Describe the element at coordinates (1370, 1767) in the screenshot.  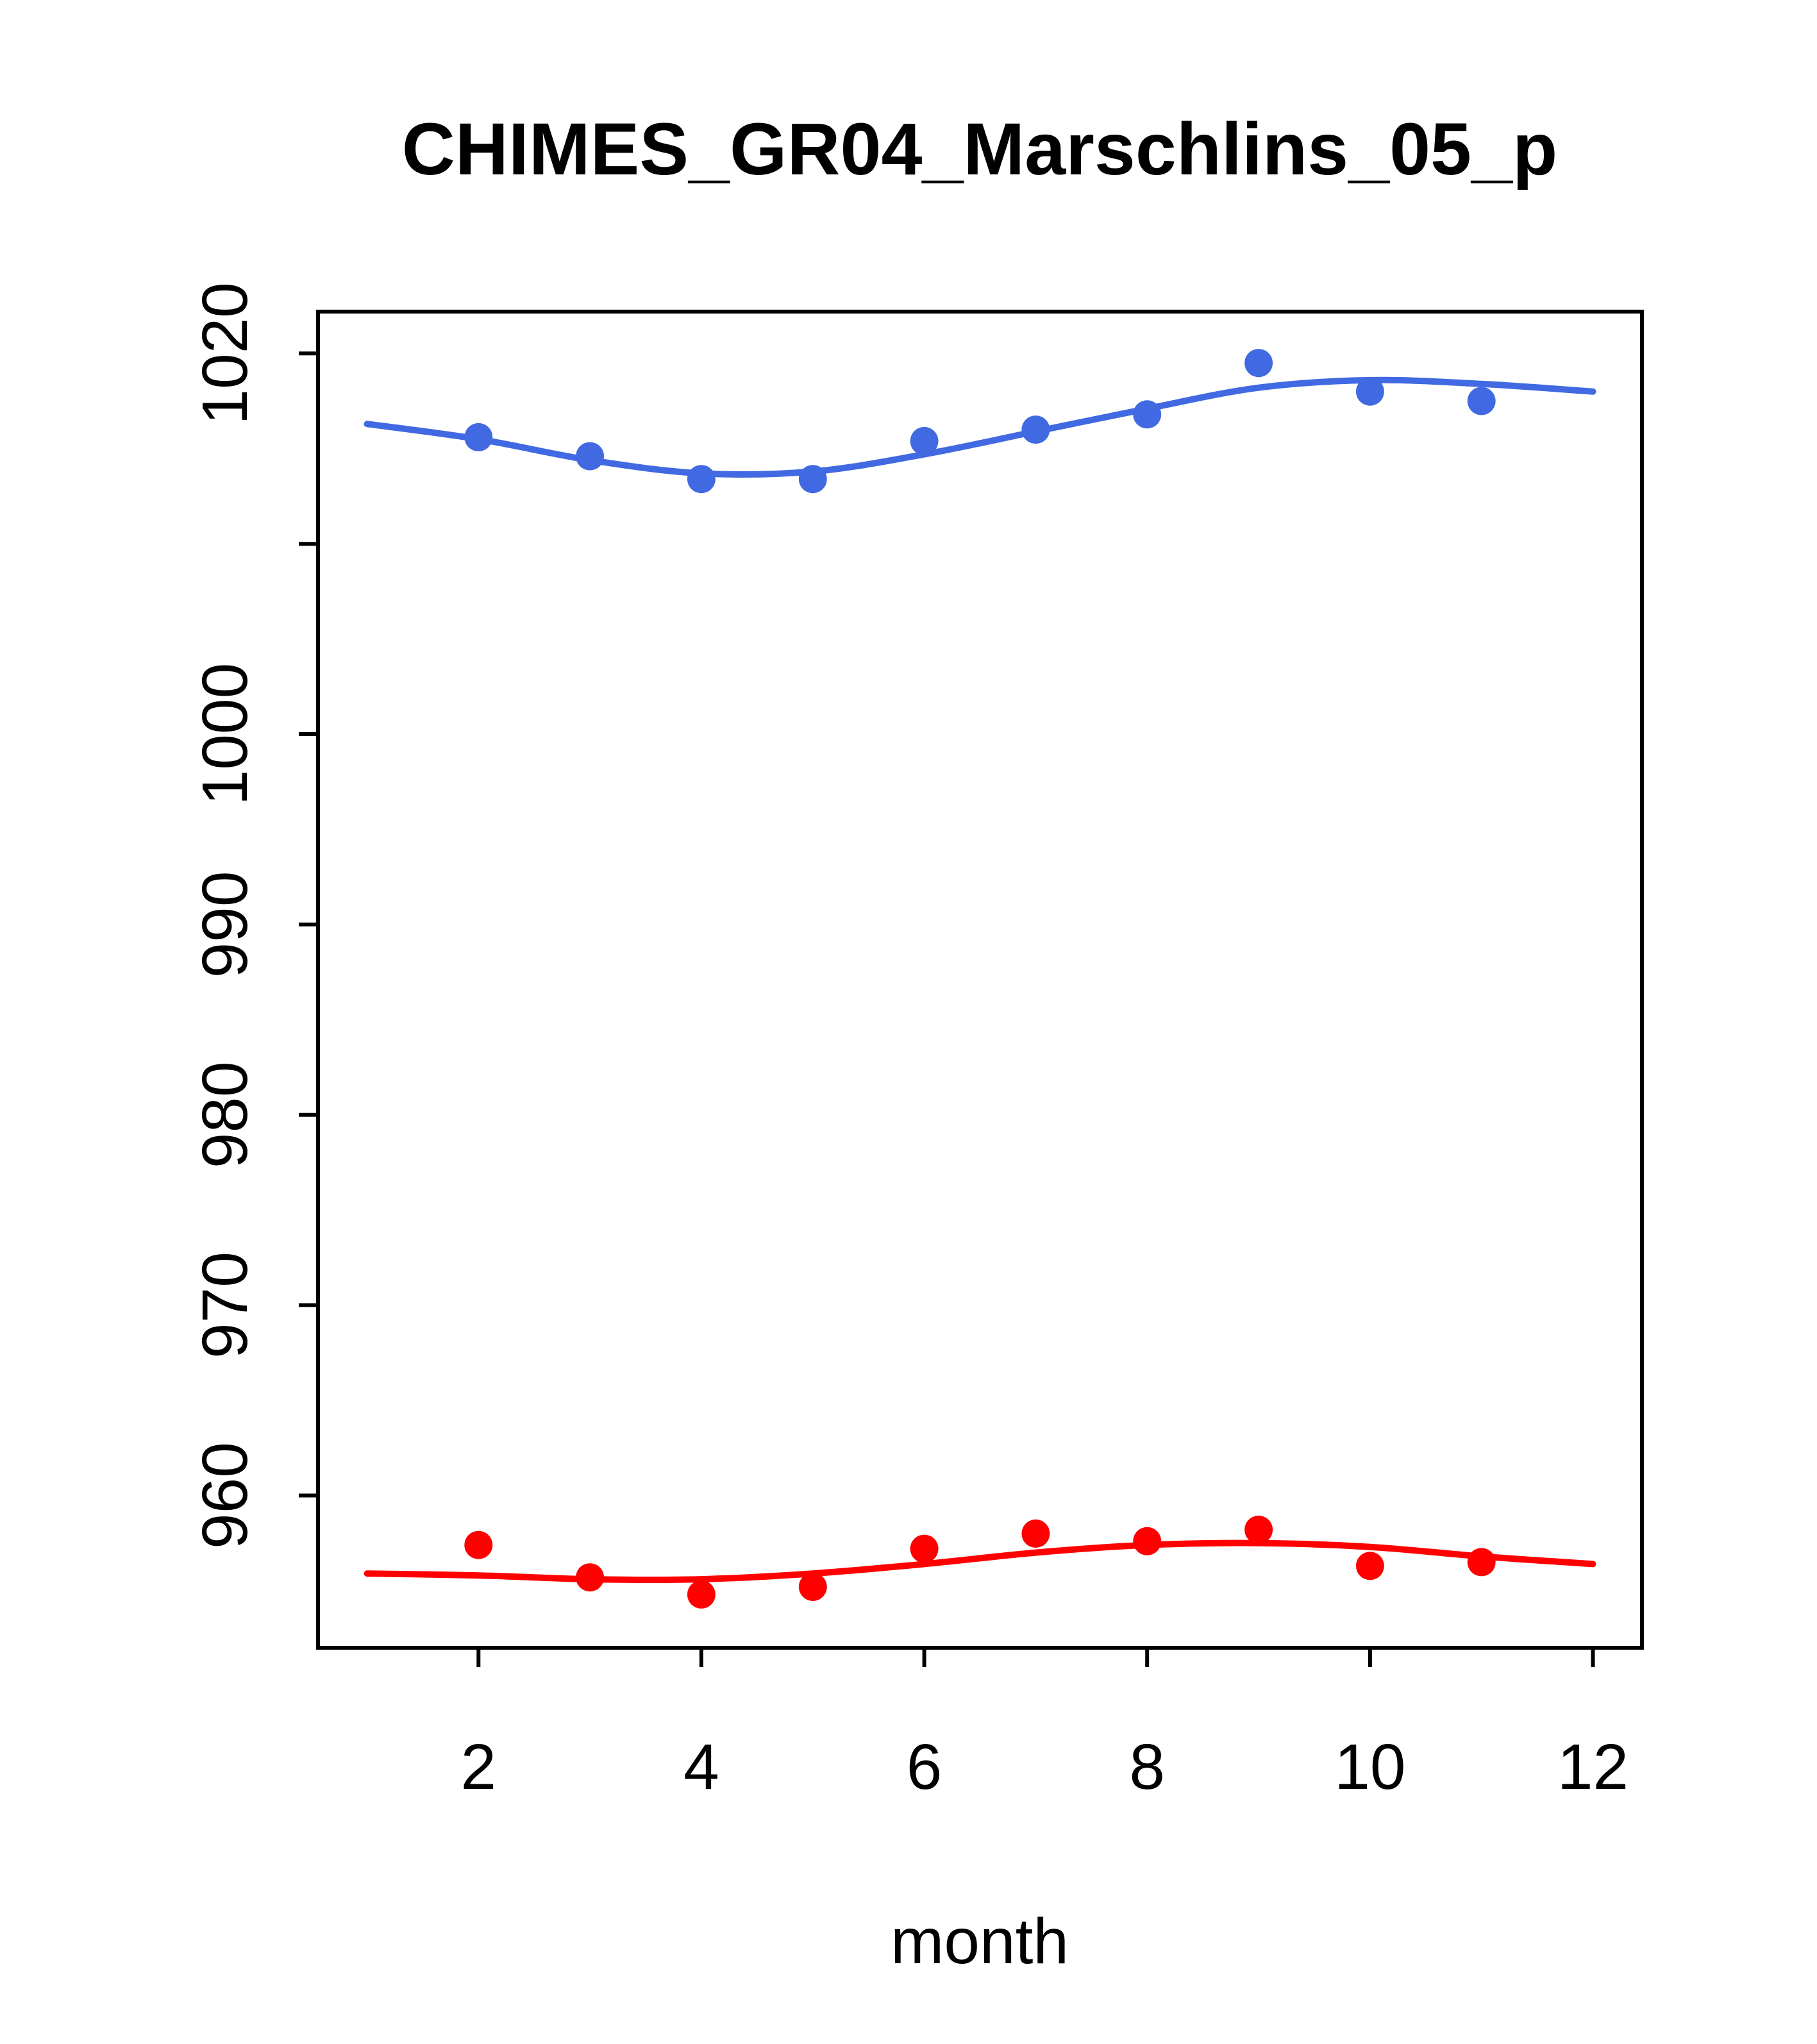
I see `x-tick-label: 10` at that location.